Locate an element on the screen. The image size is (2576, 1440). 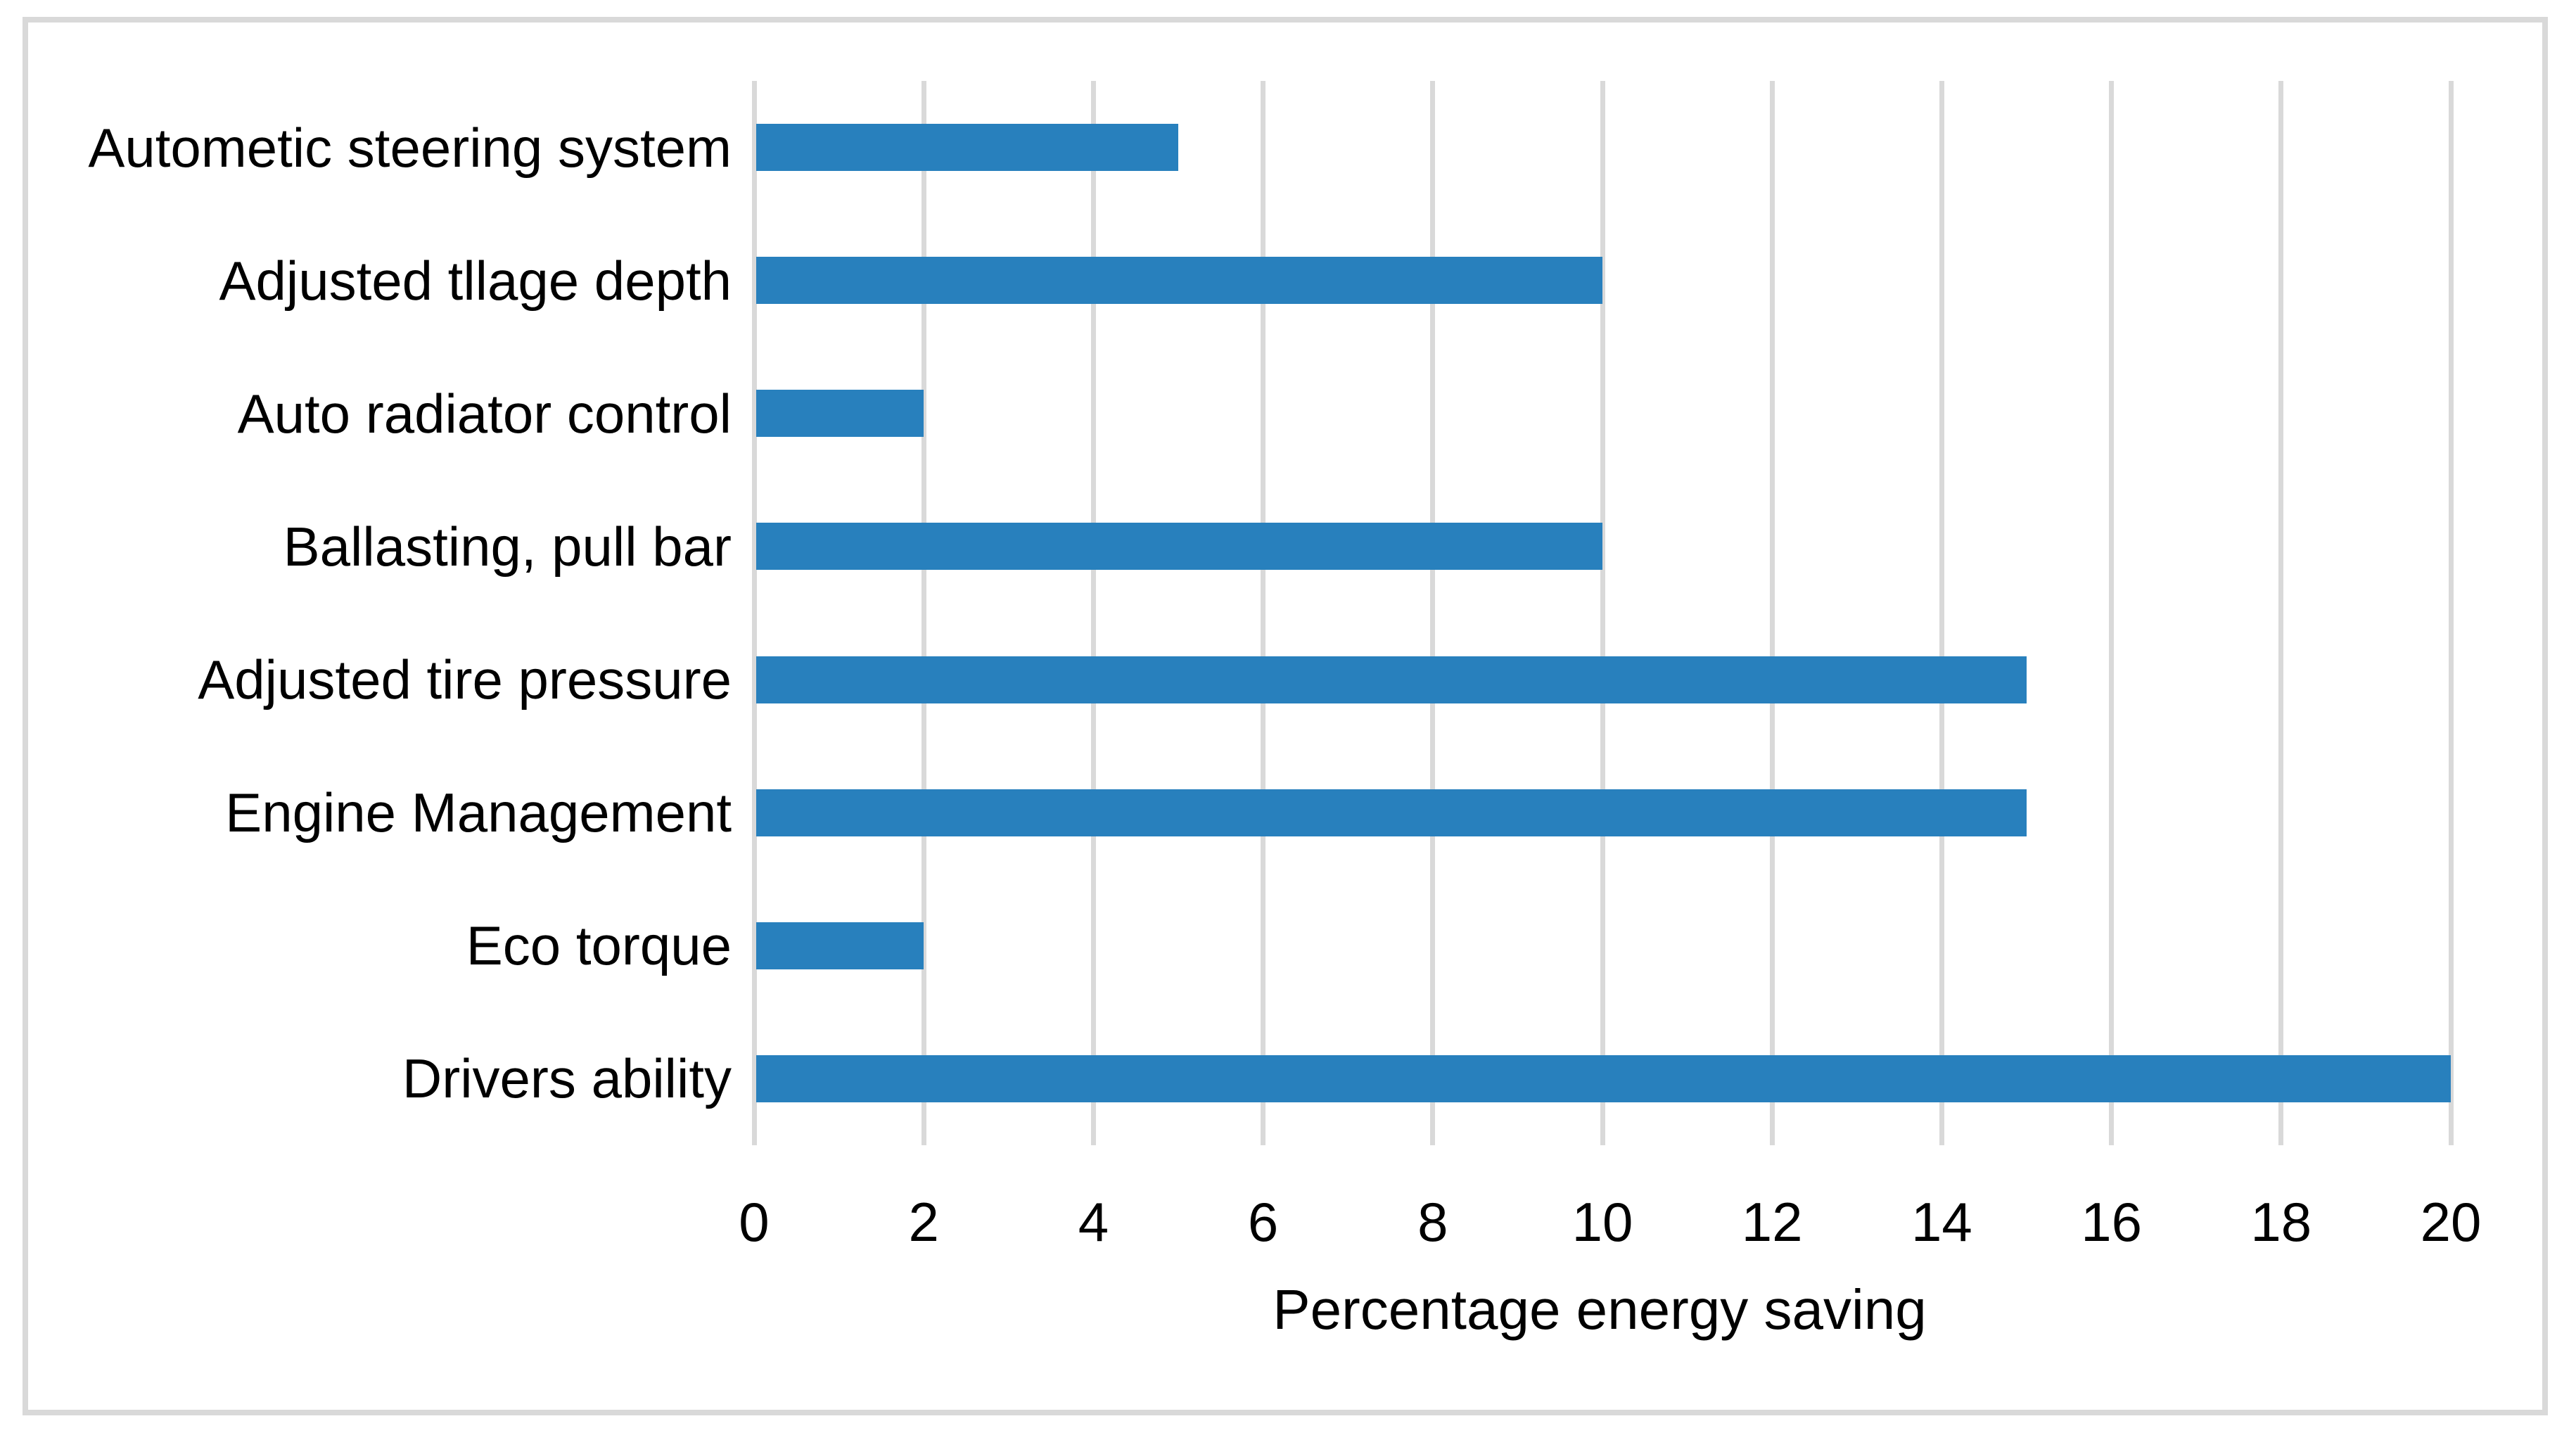
category-label-3: Auto radiator control is located at coordinates (484, 413).